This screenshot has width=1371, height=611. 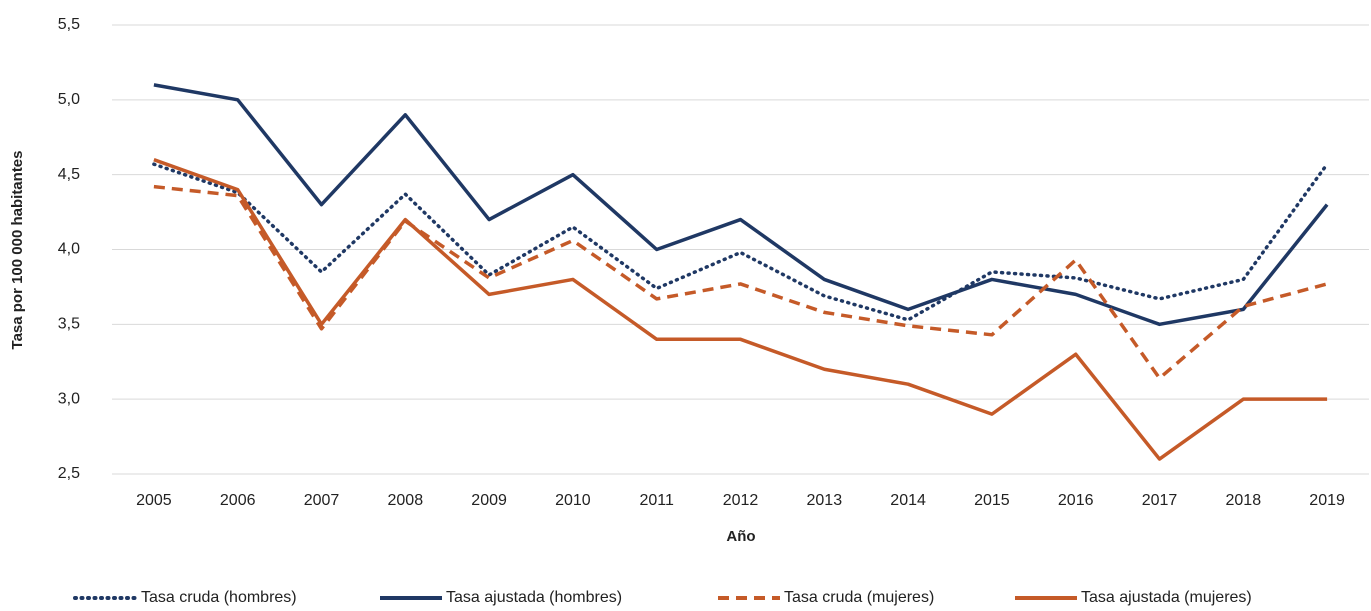 What do you see at coordinates (534, 597) in the screenshot?
I see `legend-label: Tasa ajustada (hombres)` at bounding box center [534, 597].